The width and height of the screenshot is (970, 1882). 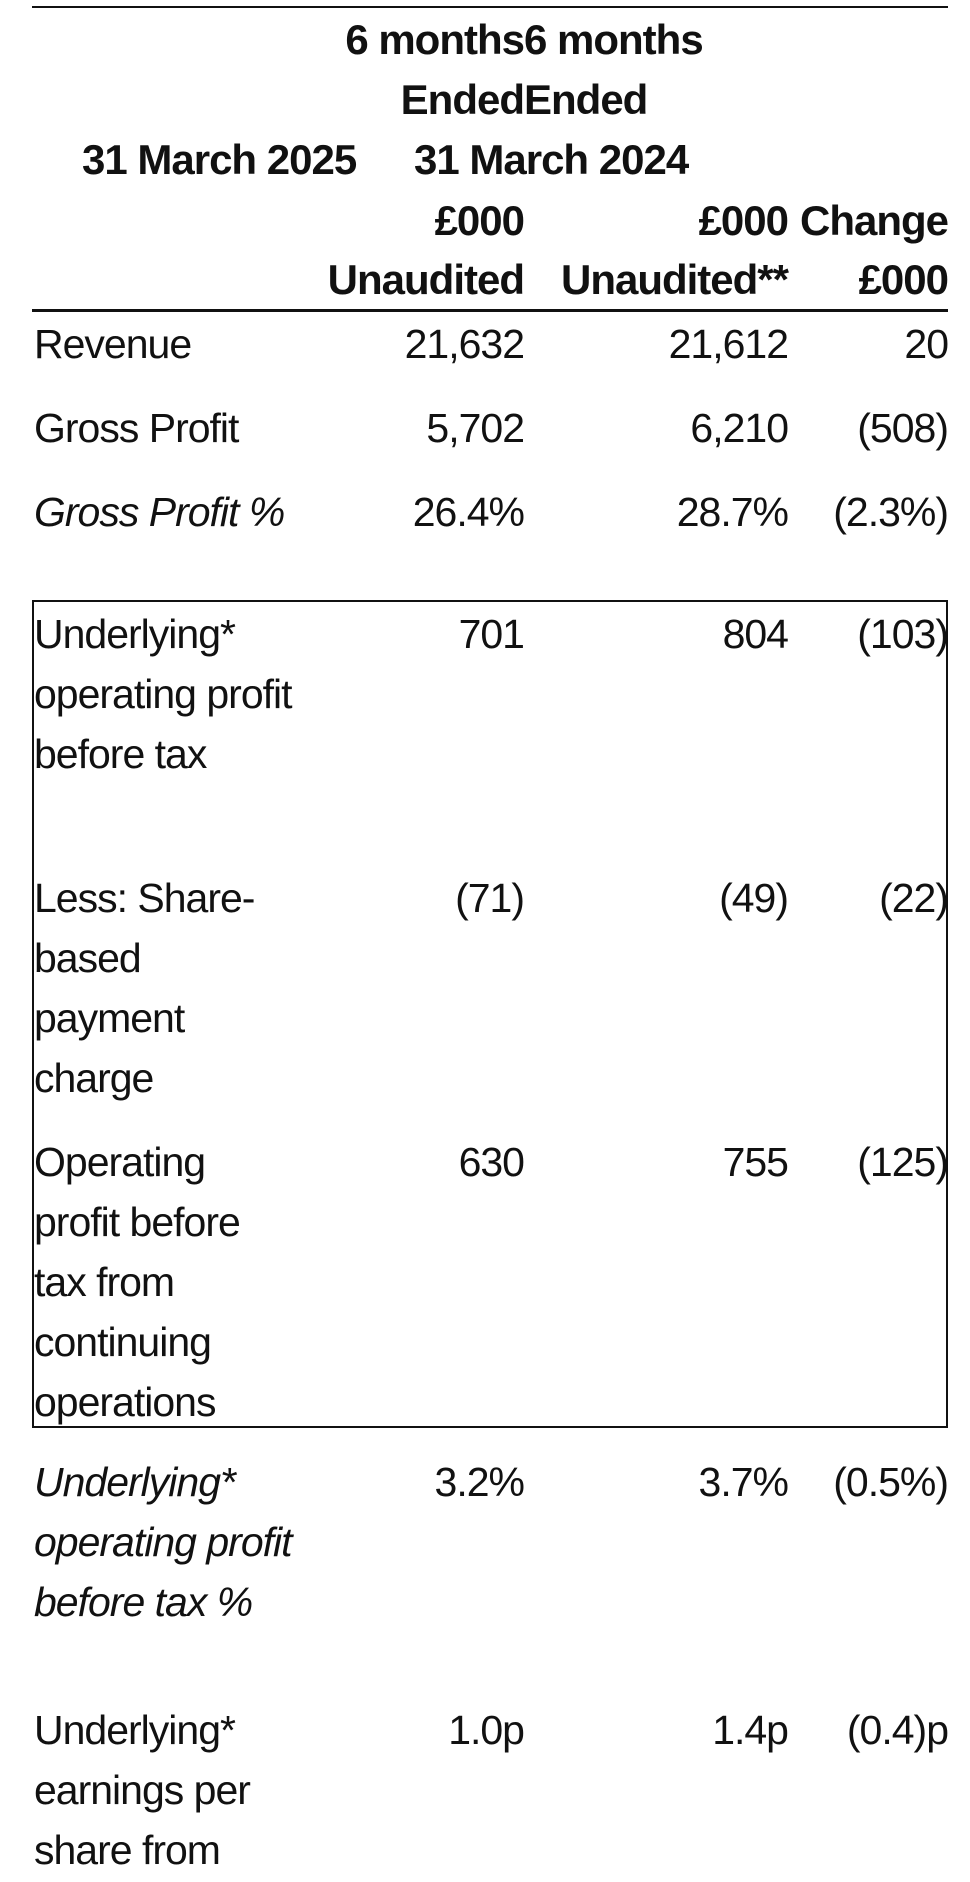 I want to click on column-header: Unaudited**, so click(x=674, y=279).